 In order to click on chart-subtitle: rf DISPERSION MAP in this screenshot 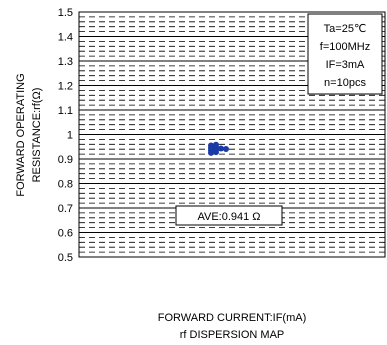, I will do `click(232, 335)`.